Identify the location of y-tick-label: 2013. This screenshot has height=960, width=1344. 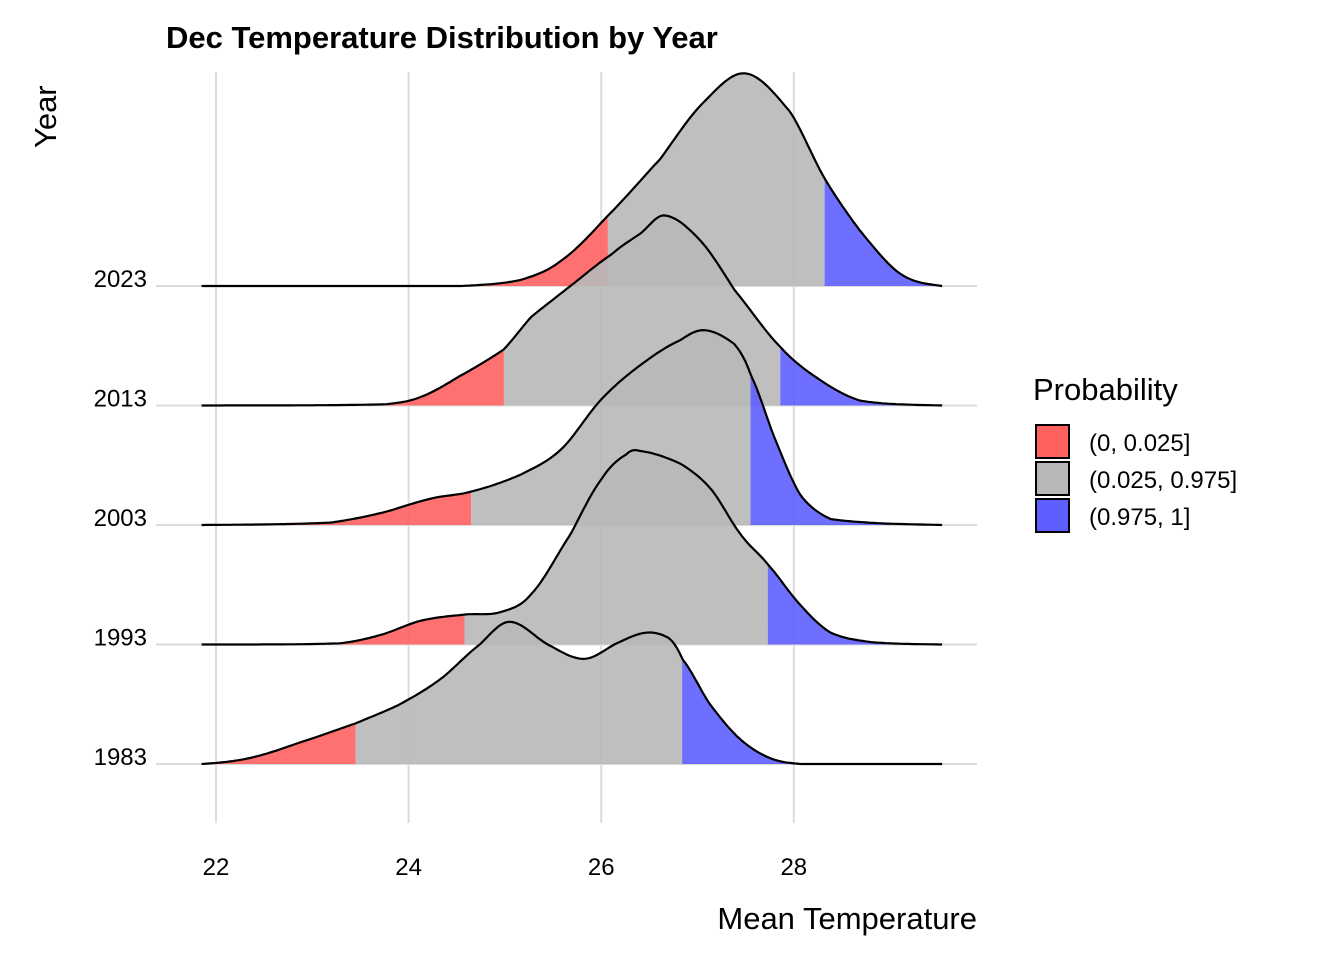
(120, 399).